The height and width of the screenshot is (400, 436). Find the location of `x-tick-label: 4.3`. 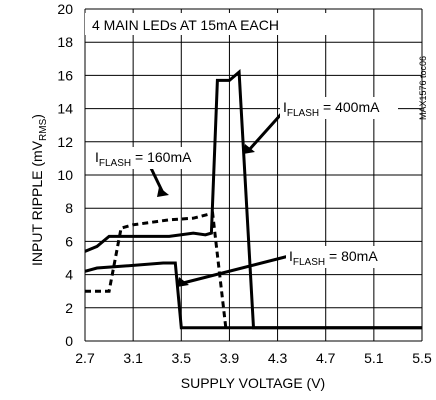

x-tick-label: 4.3 is located at coordinates (278, 358).